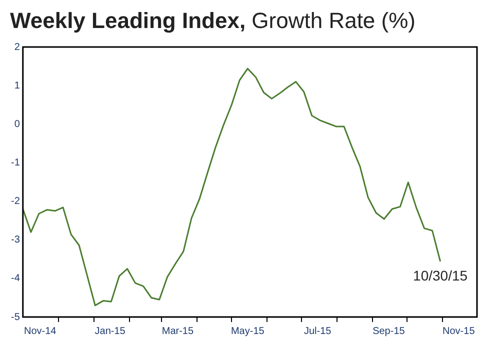 Image resolution: width=495 pixels, height=350 pixels. I want to click on x-tick-label: Nov-15, so click(459, 331).